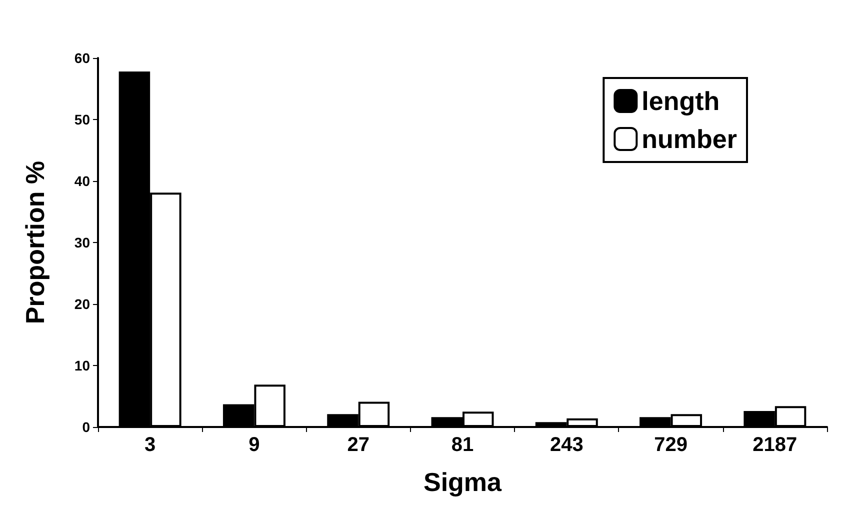 The image size is (845, 517). Describe the element at coordinates (82, 366) in the screenshot. I see `y-tick-label: 10` at that location.